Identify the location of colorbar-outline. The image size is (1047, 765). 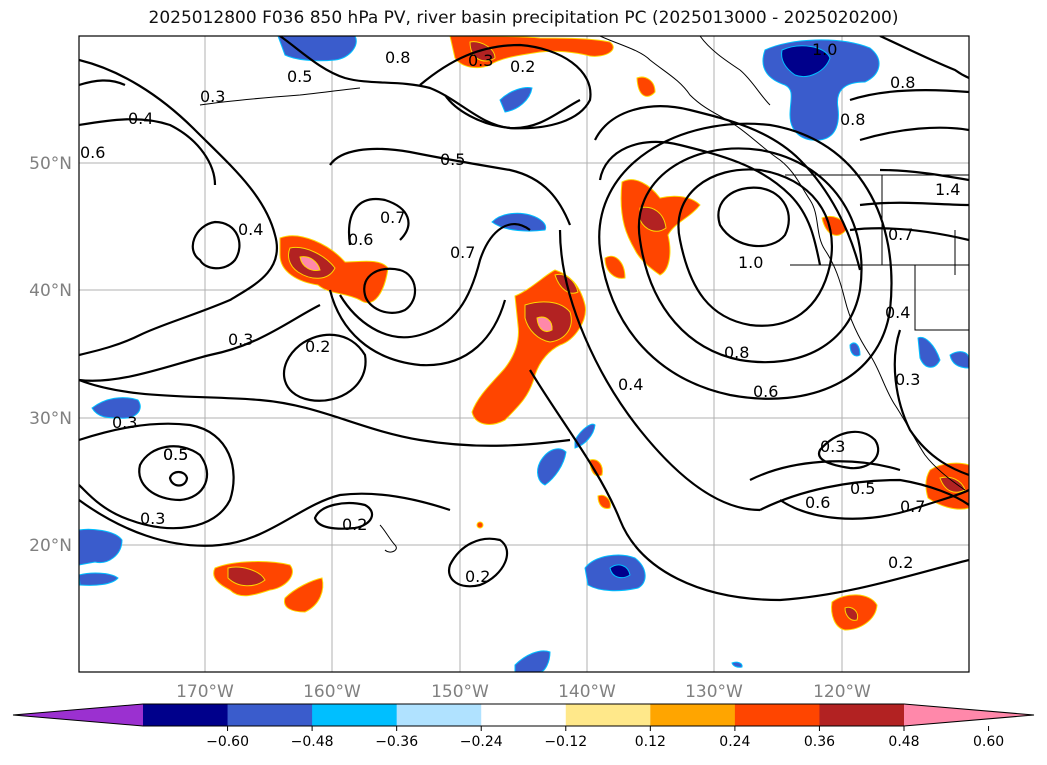
(523, 715).